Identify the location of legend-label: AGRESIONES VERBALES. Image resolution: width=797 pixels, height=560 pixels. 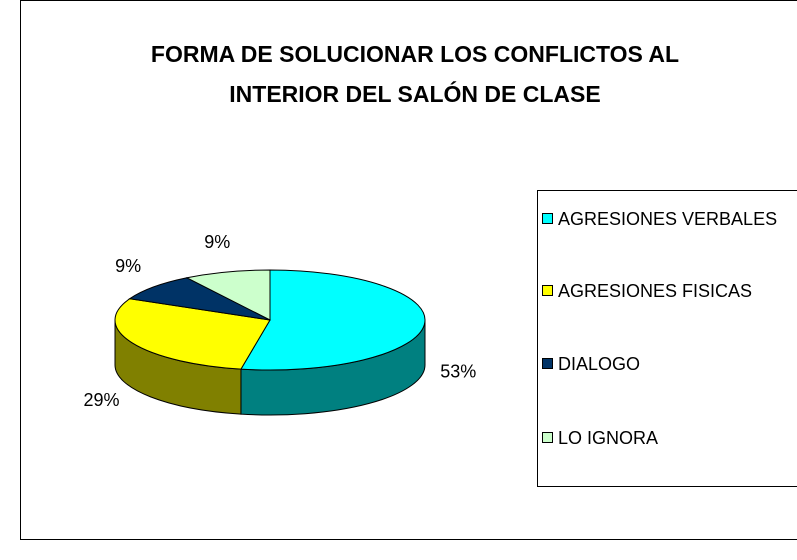
(668, 219).